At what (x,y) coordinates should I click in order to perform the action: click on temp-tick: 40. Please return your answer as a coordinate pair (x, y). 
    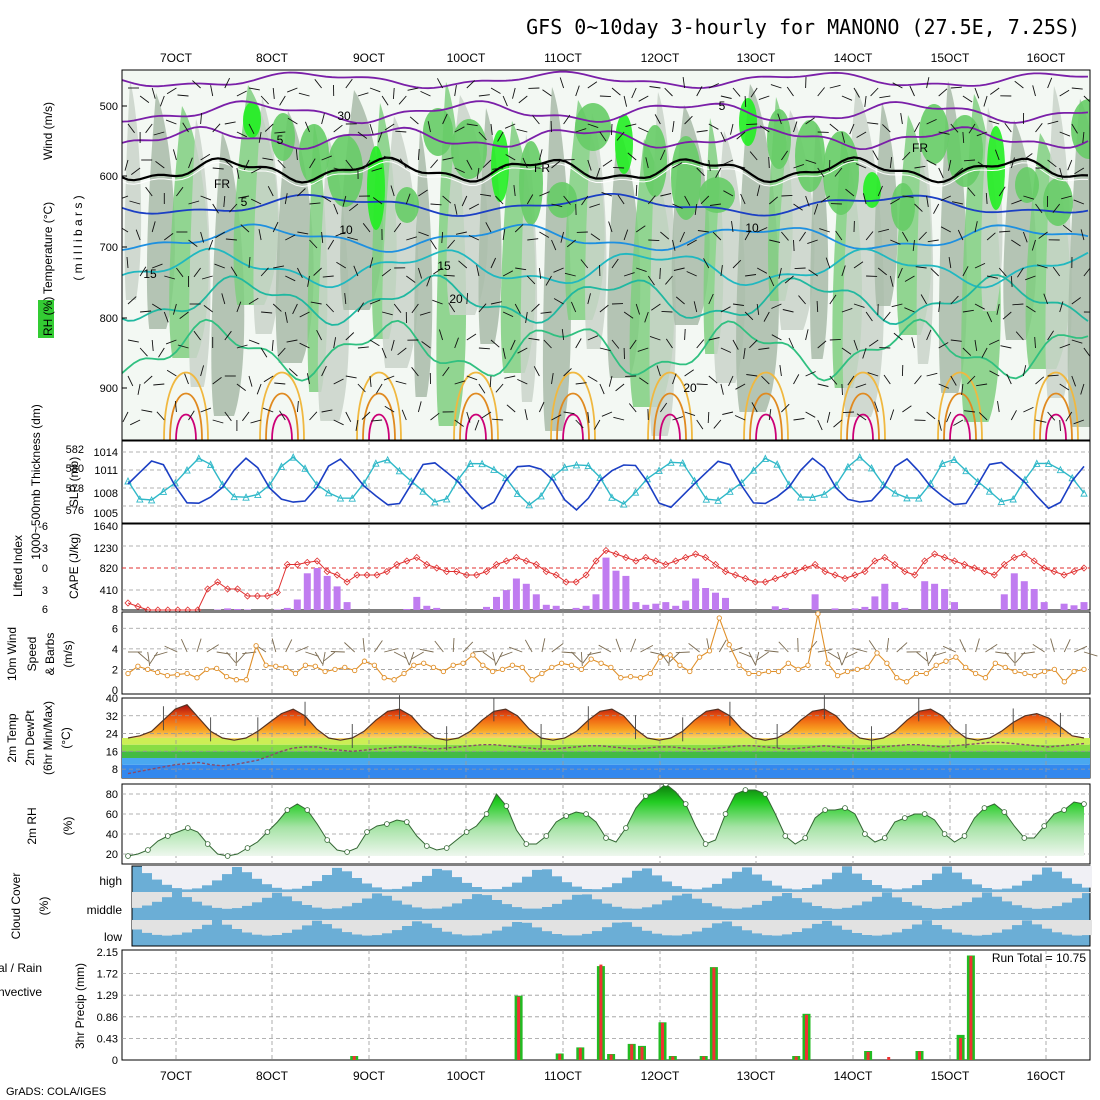
    Looking at the image, I should click on (112, 699).